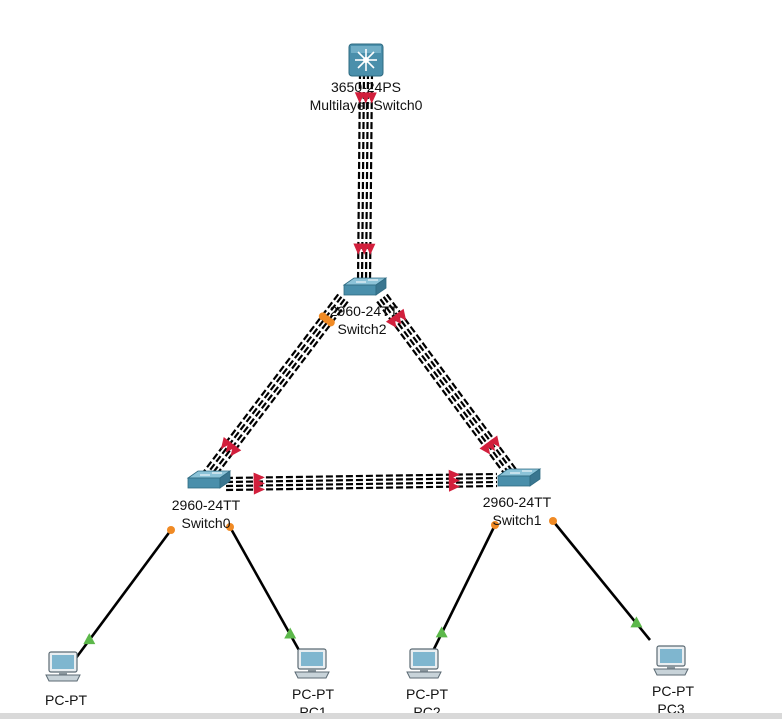 The image size is (782, 719). Describe the element at coordinates (205, 523) in the screenshot. I see `device-name-label: Switch0` at that location.